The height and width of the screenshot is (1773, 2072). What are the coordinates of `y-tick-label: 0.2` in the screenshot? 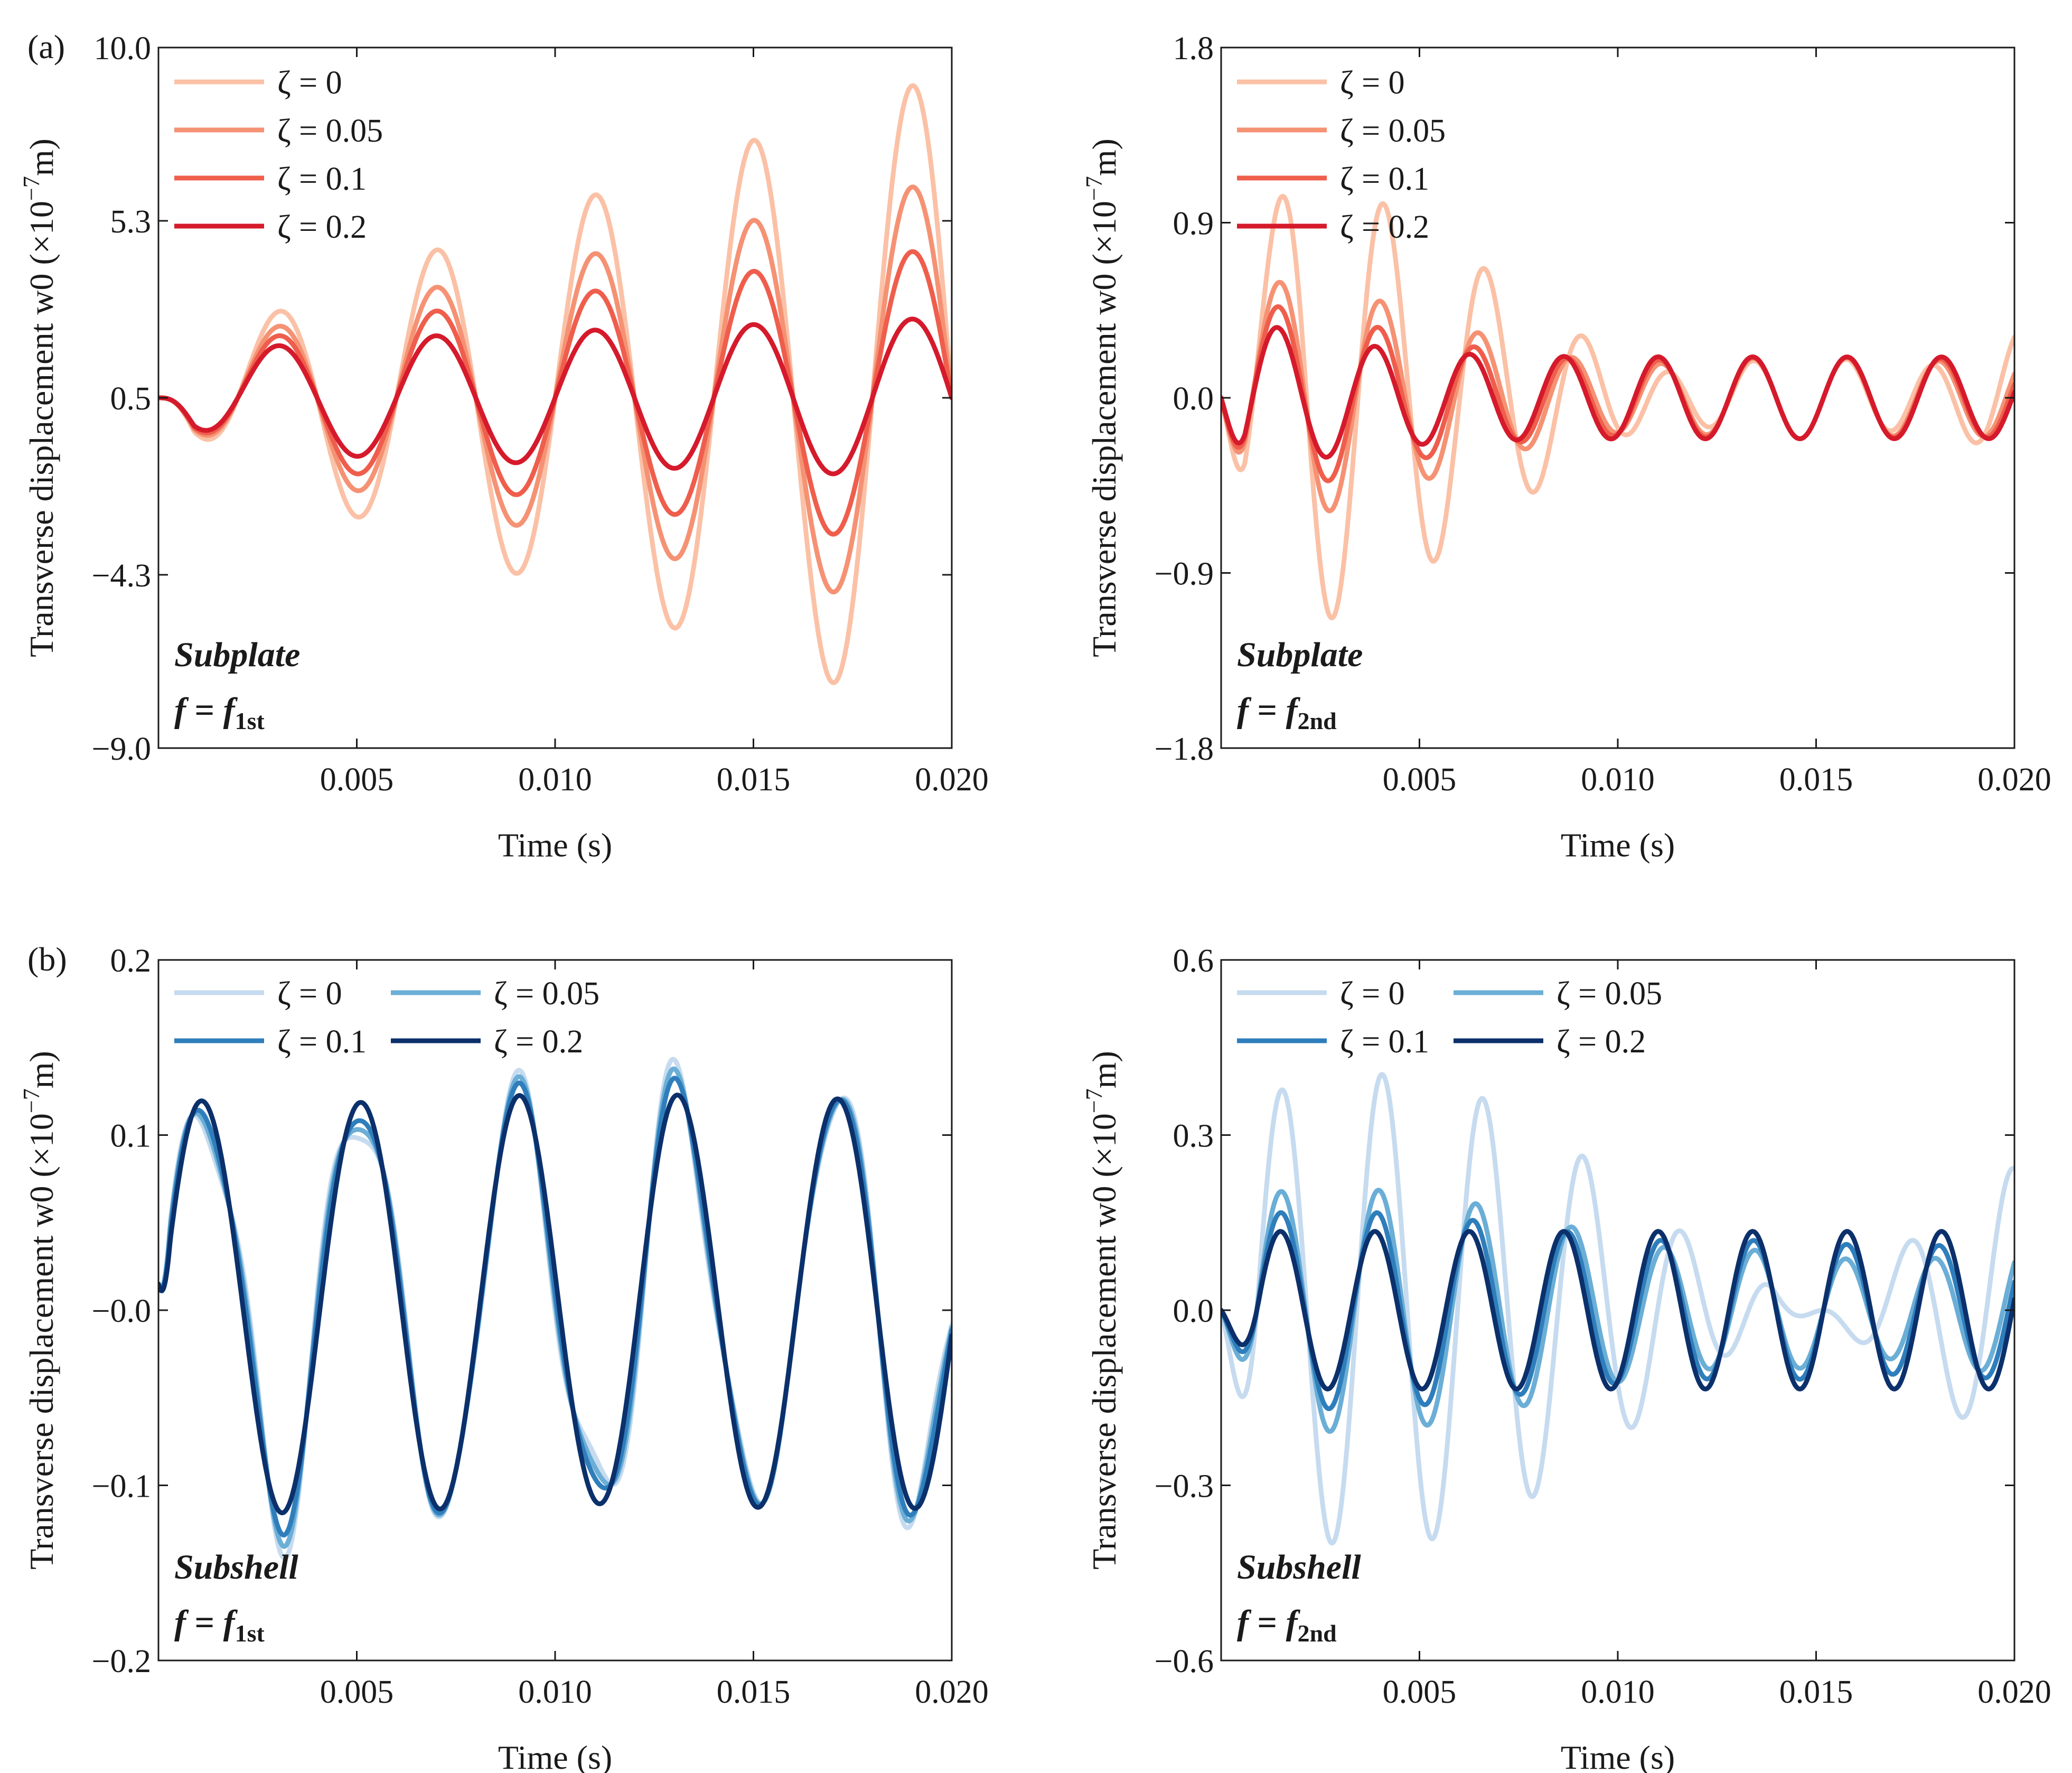 It's located at (131, 961).